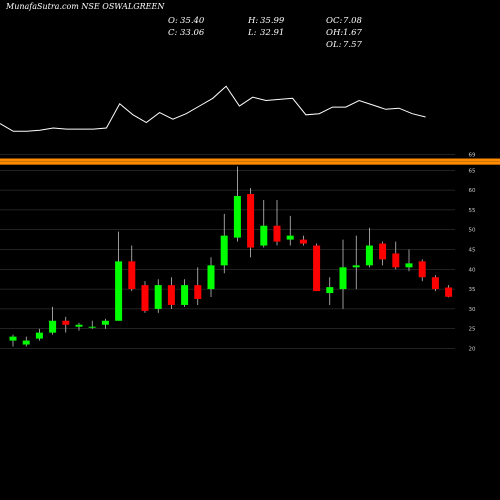 This screenshot has height=500, width=500. Describe the element at coordinates (472, 290) in the screenshot. I see `y-tick-label: 35` at that location.